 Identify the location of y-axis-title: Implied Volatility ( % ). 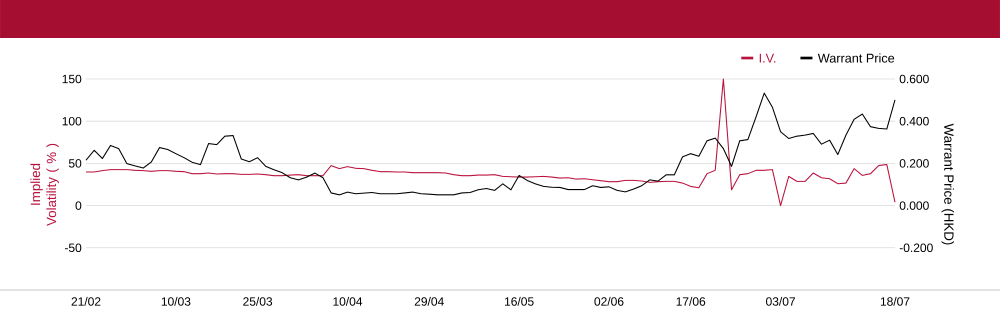
(44, 185).